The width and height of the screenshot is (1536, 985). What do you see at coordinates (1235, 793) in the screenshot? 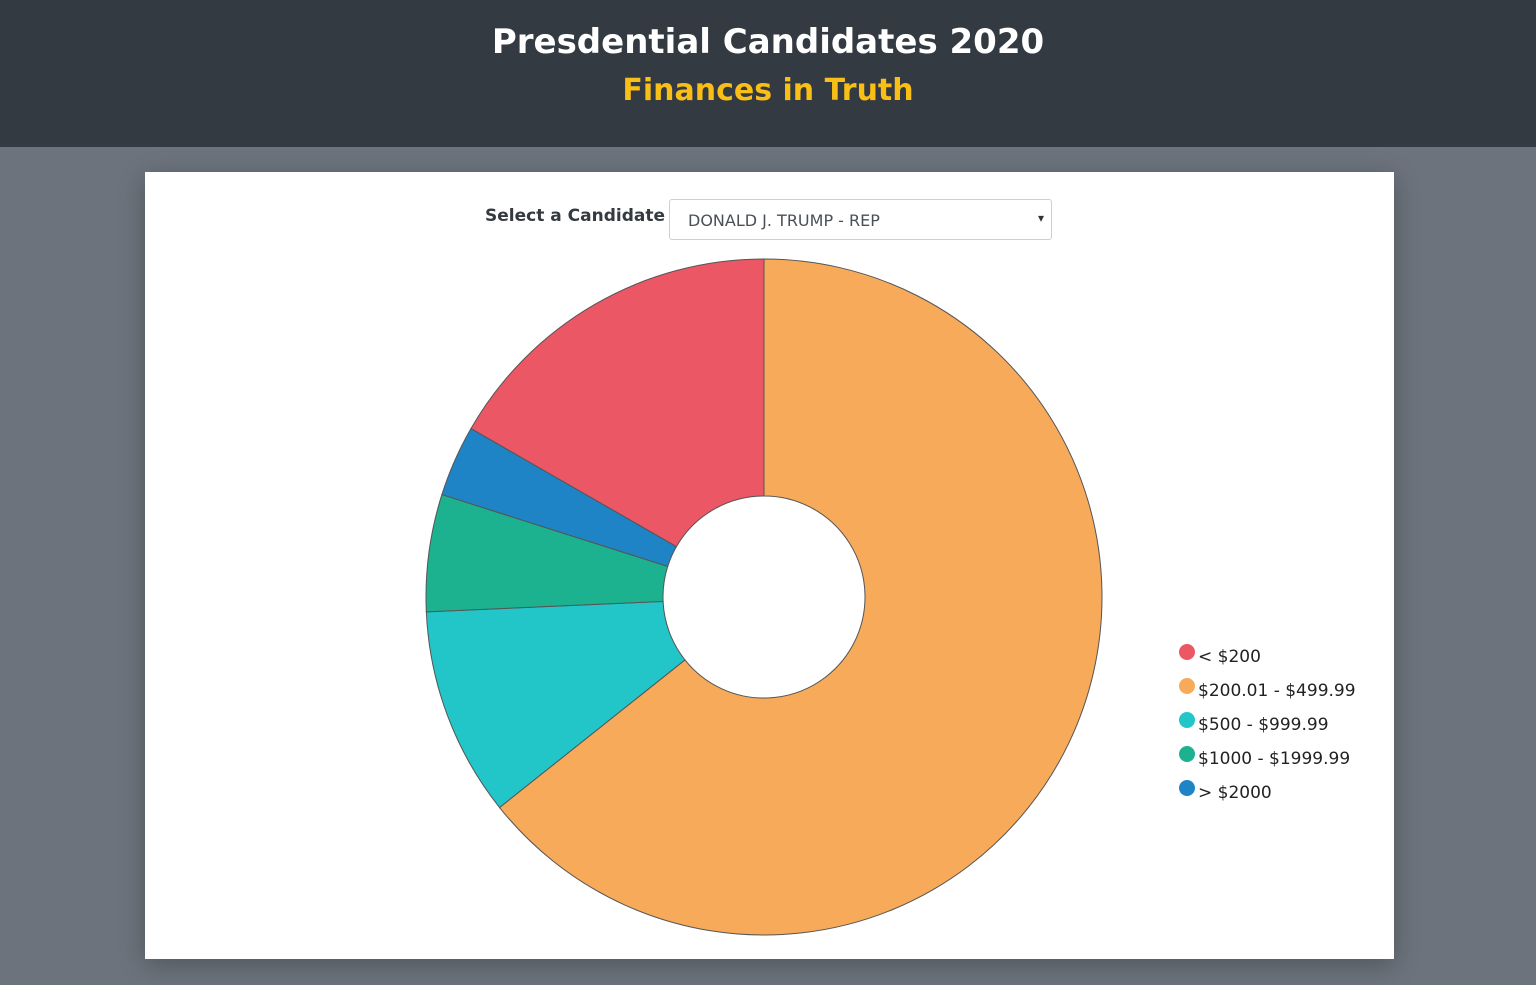
I see `legend-label: > $2000` at bounding box center [1235, 793].